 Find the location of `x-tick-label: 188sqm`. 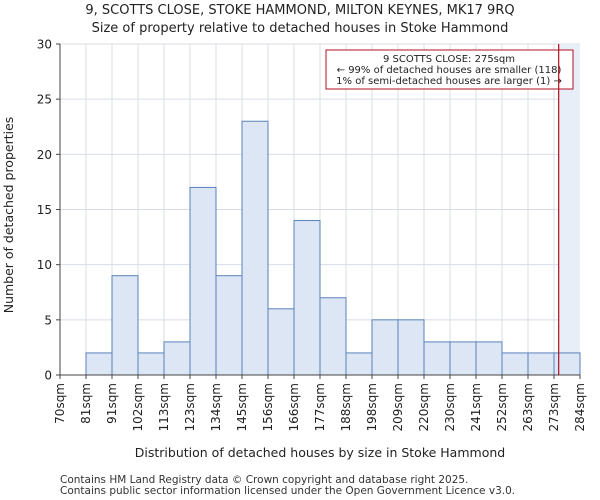

x-tick-label: 188sqm is located at coordinates (346, 407).